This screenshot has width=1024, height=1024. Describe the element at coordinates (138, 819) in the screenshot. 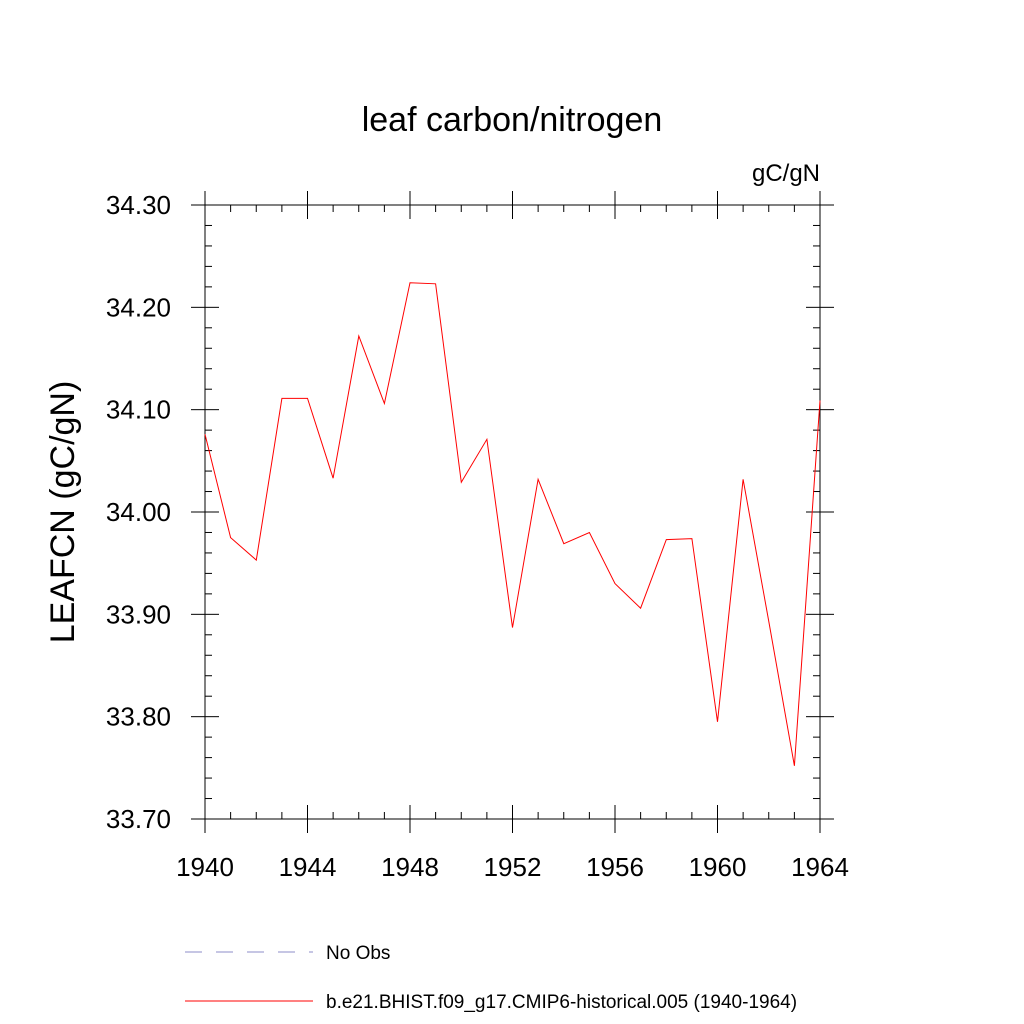

I see `y-tick-label: 33.70` at that location.